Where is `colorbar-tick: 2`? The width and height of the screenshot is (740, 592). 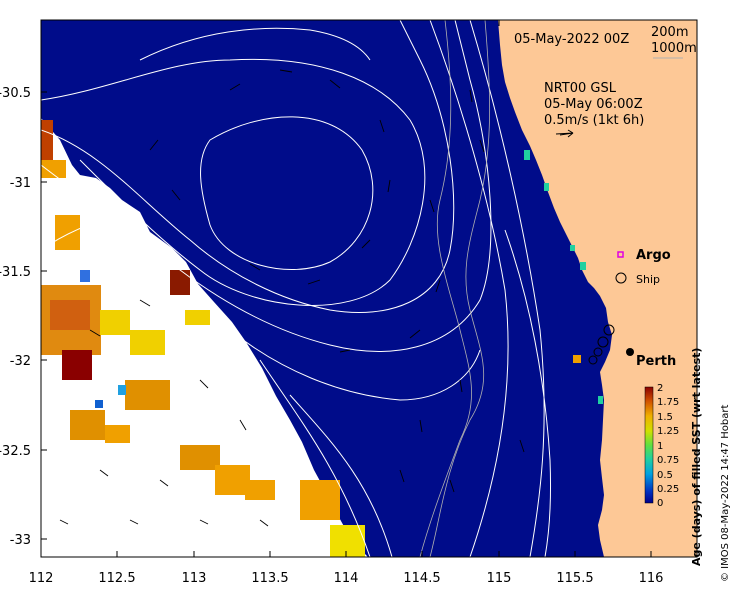
colorbar-tick: 2 is located at coordinates (660, 388).